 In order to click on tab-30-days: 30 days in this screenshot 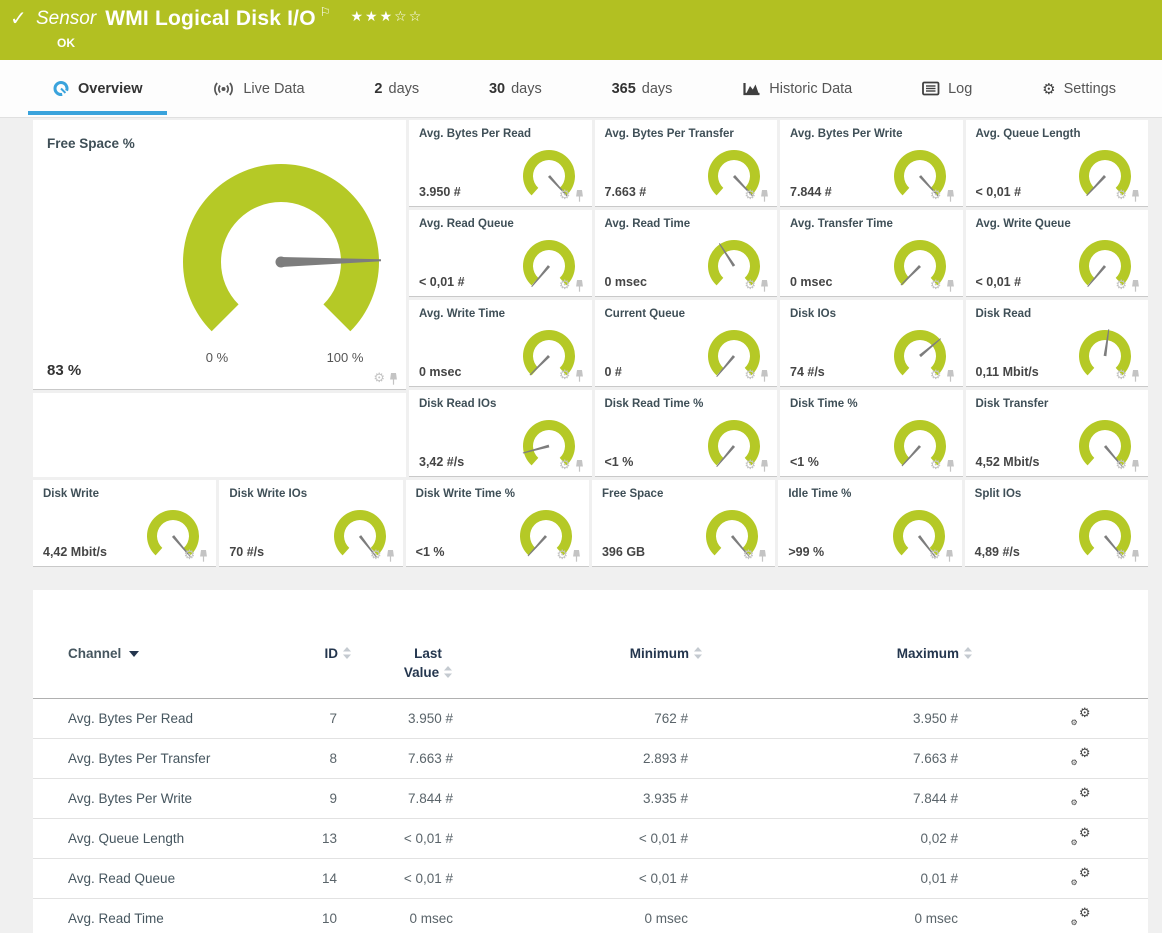, I will do `click(515, 88)`.